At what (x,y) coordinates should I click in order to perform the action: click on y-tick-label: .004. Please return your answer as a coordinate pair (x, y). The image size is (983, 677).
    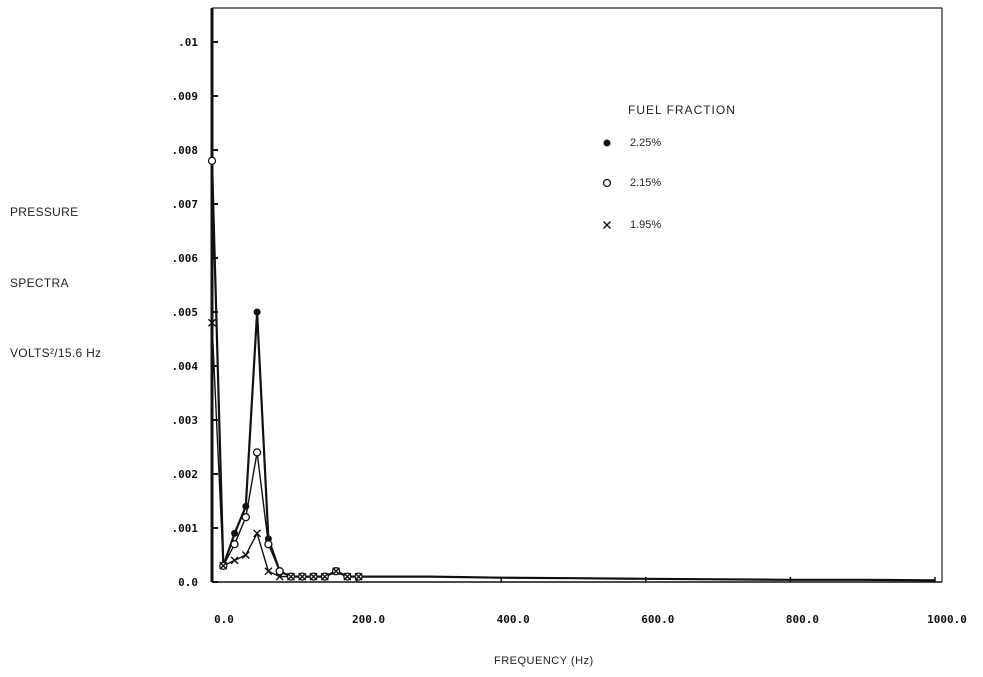
    Looking at the image, I should click on (185, 366).